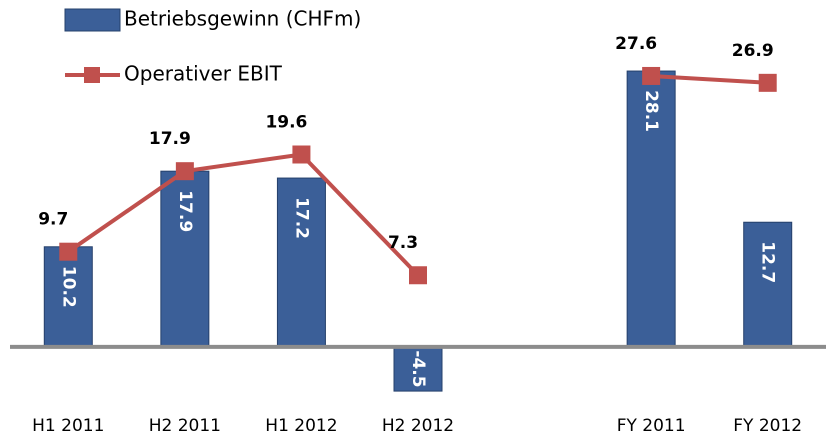  Describe the element at coordinates (92, 75) in the screenshot. I see `legend-marker` at that location.